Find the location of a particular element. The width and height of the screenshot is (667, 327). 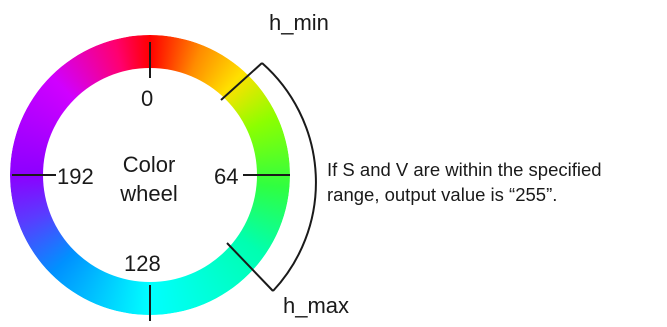

wheel-center-label-line-2: wheel is located at coordinates (149, 193).